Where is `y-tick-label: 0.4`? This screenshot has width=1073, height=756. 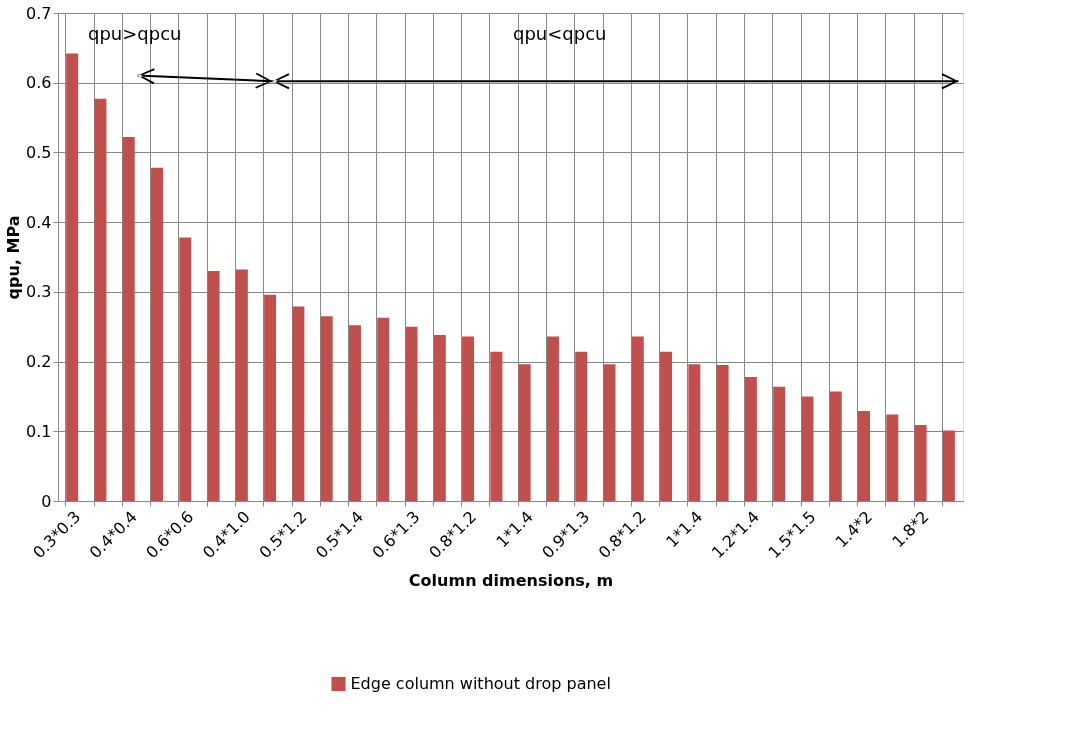
y-tick-label: 0.4 is located at coordinates (39, 222).